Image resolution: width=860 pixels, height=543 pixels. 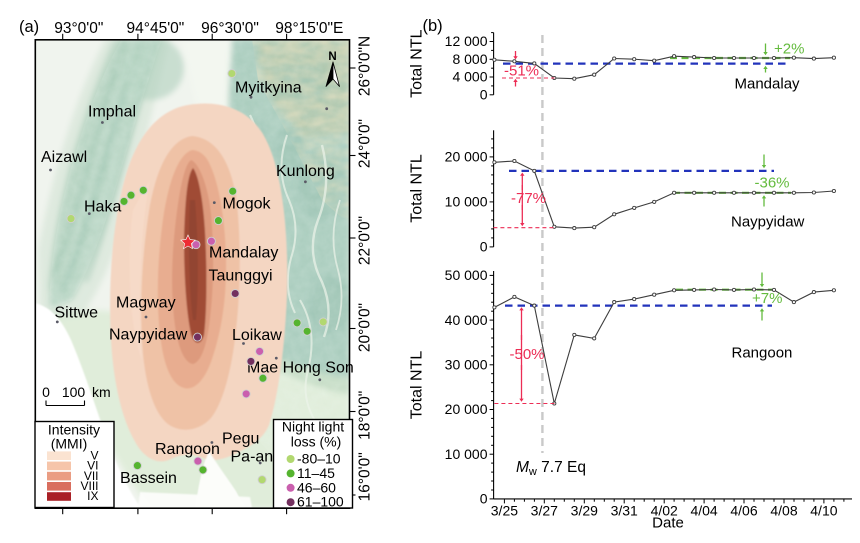 What do you see at coordinates (241, 275) in the screenshot?
I see `svg-text: Taunggyi` at bounding box center [241, 275].